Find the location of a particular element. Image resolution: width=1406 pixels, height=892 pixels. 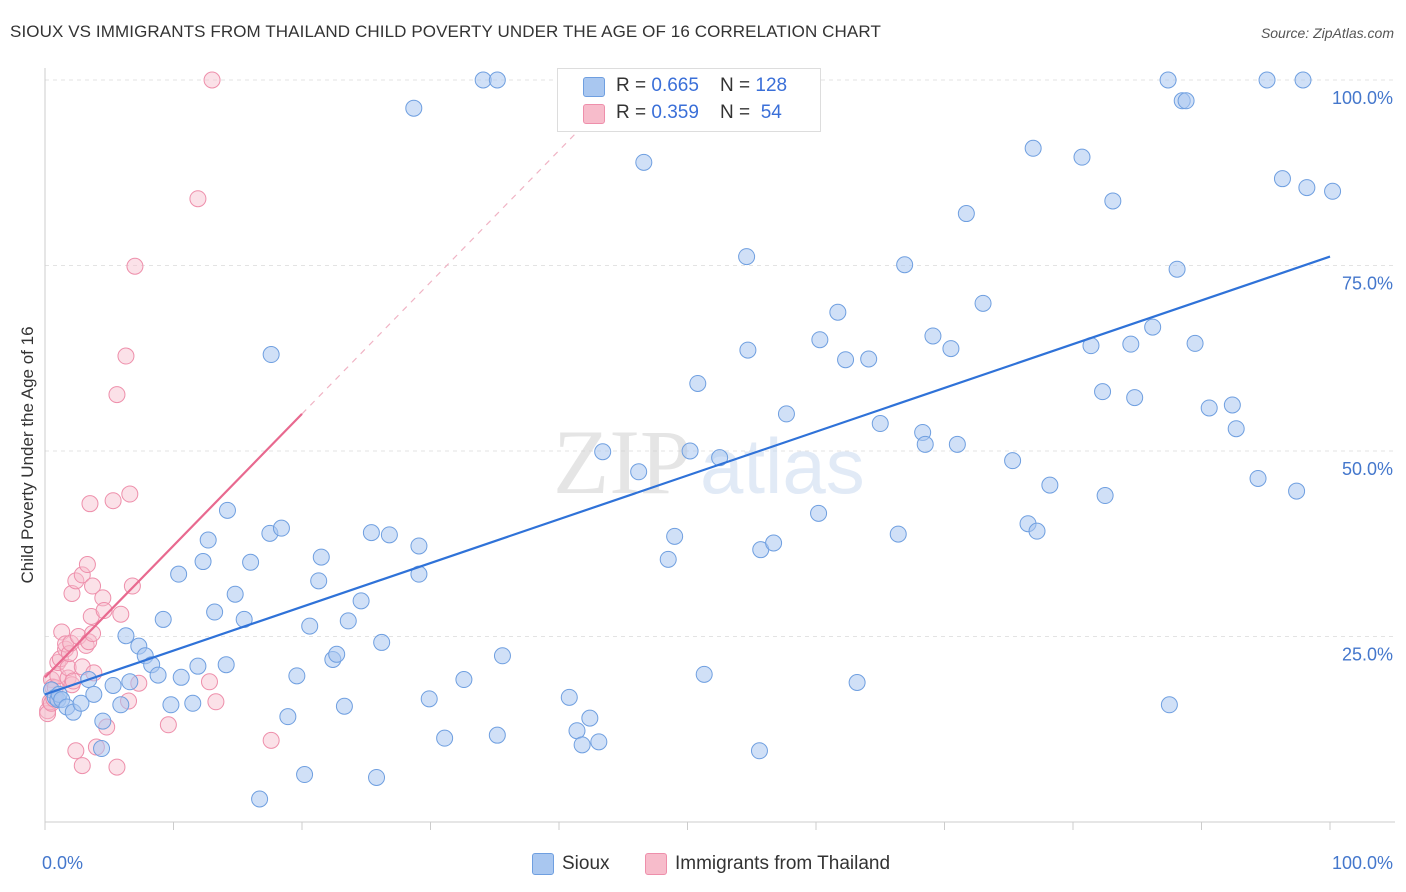

legend-thailand-stats: R = 0.359 N = 54 is located at coordinates (699, 112).